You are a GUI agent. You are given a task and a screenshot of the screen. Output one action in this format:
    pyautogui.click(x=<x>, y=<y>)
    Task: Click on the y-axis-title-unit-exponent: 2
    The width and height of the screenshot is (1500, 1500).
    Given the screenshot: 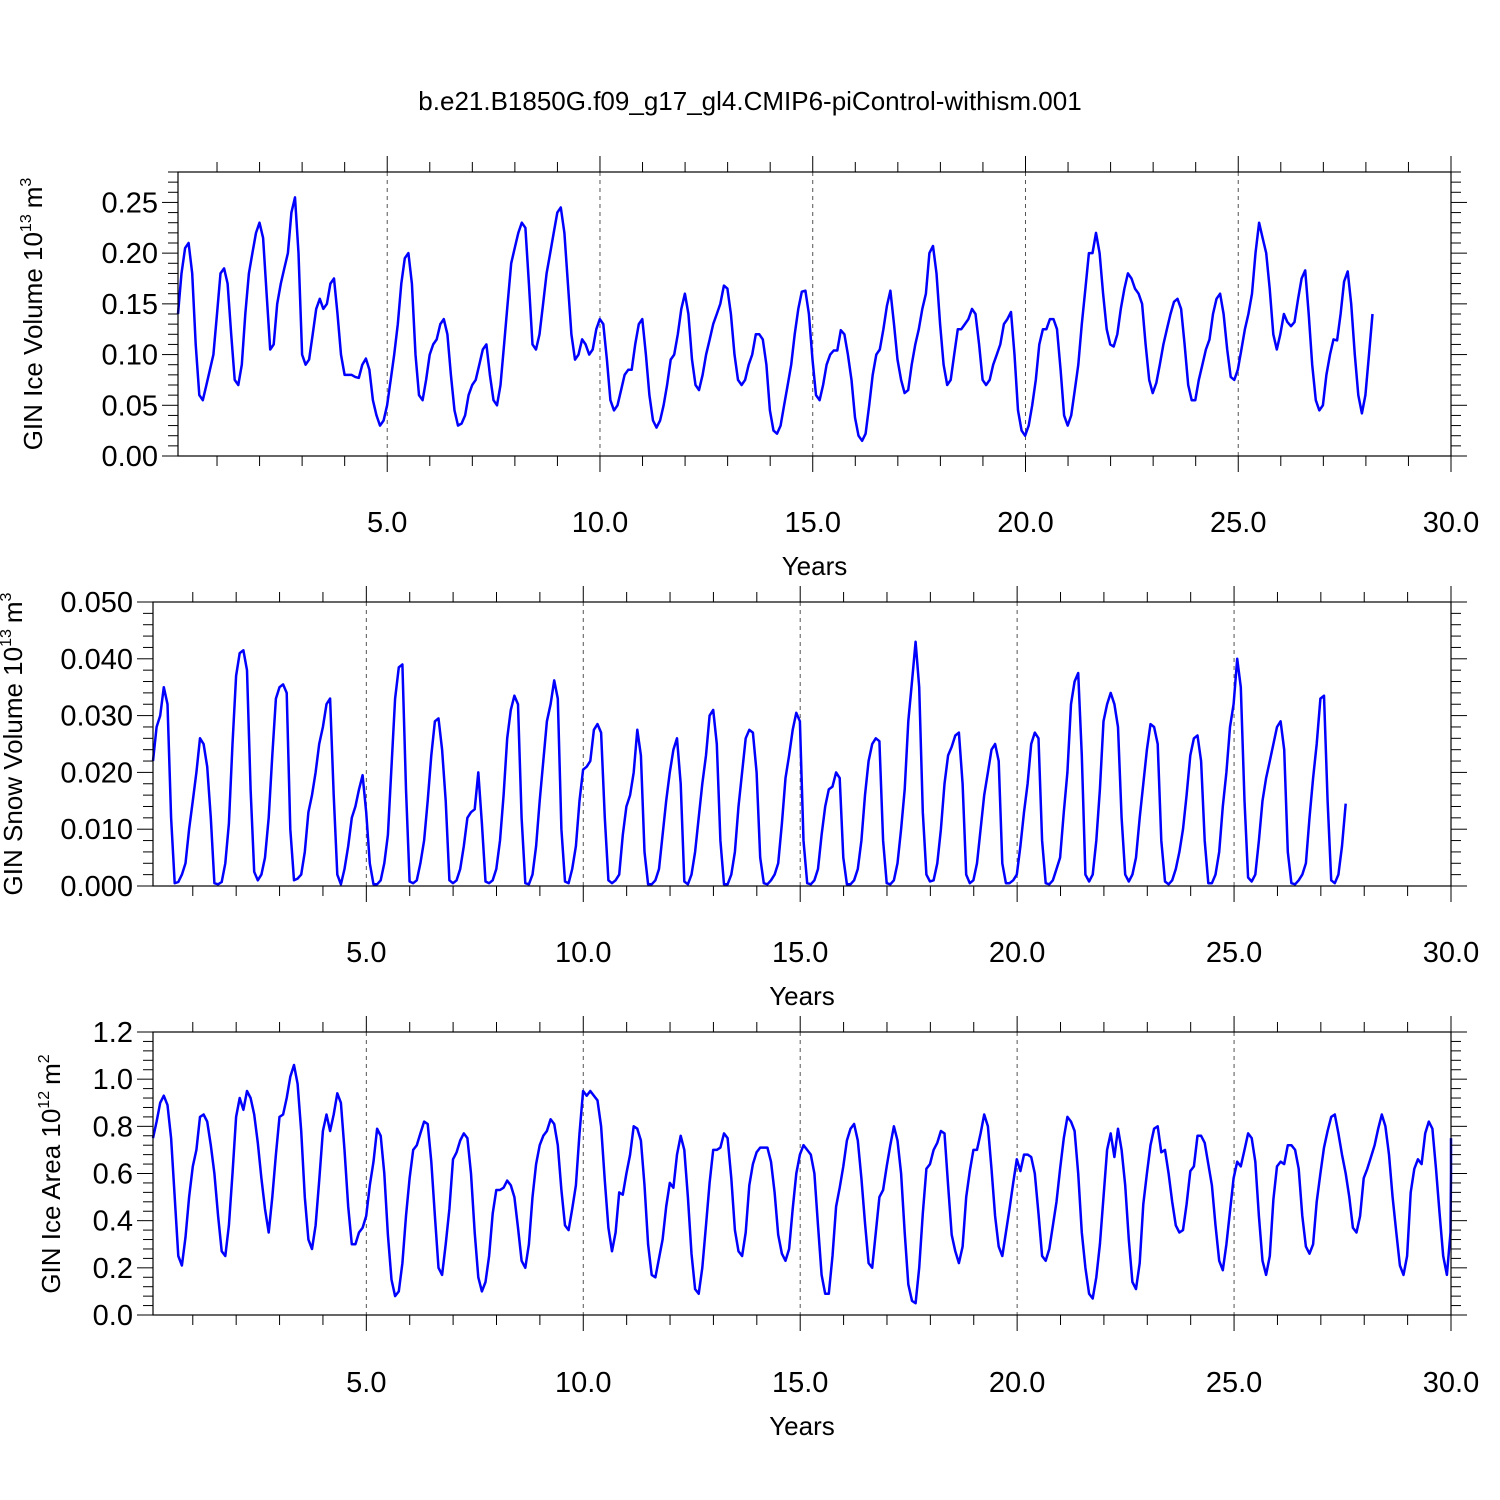 What is the action you would take?
    pyautogui.click(x=44, y=1058)
    